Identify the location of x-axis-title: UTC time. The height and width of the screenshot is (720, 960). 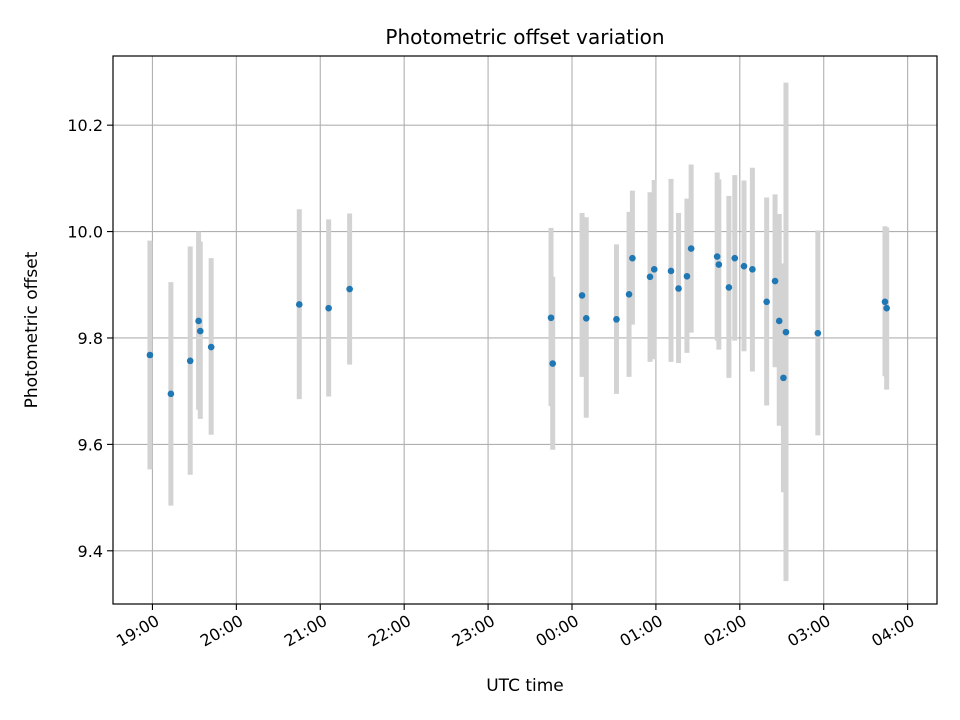
(525, 686).